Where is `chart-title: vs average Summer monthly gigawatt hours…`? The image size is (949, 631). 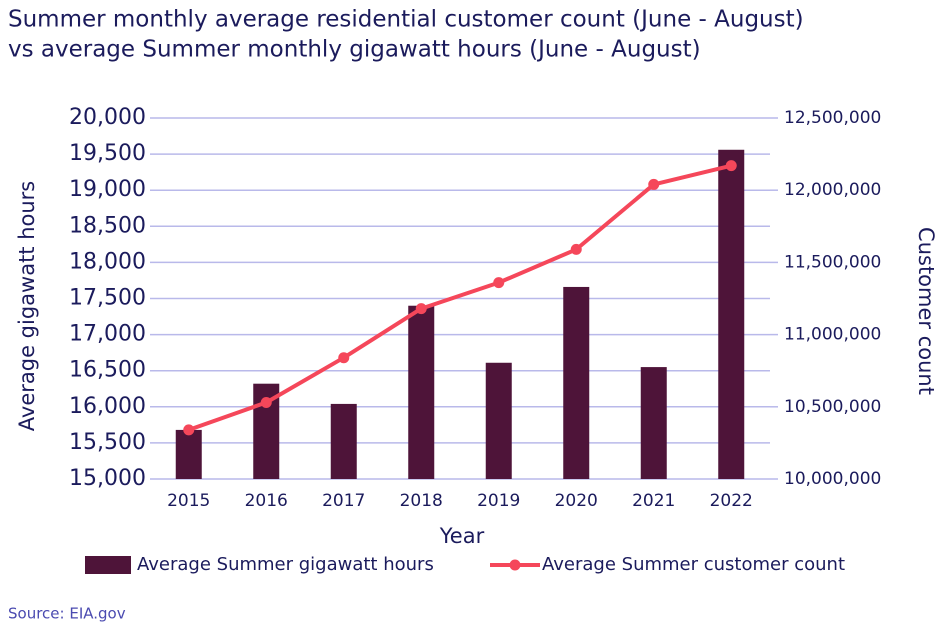 chart-title: vs average Summer monthly gigawatt hours… is located at coordinates (354, 50).